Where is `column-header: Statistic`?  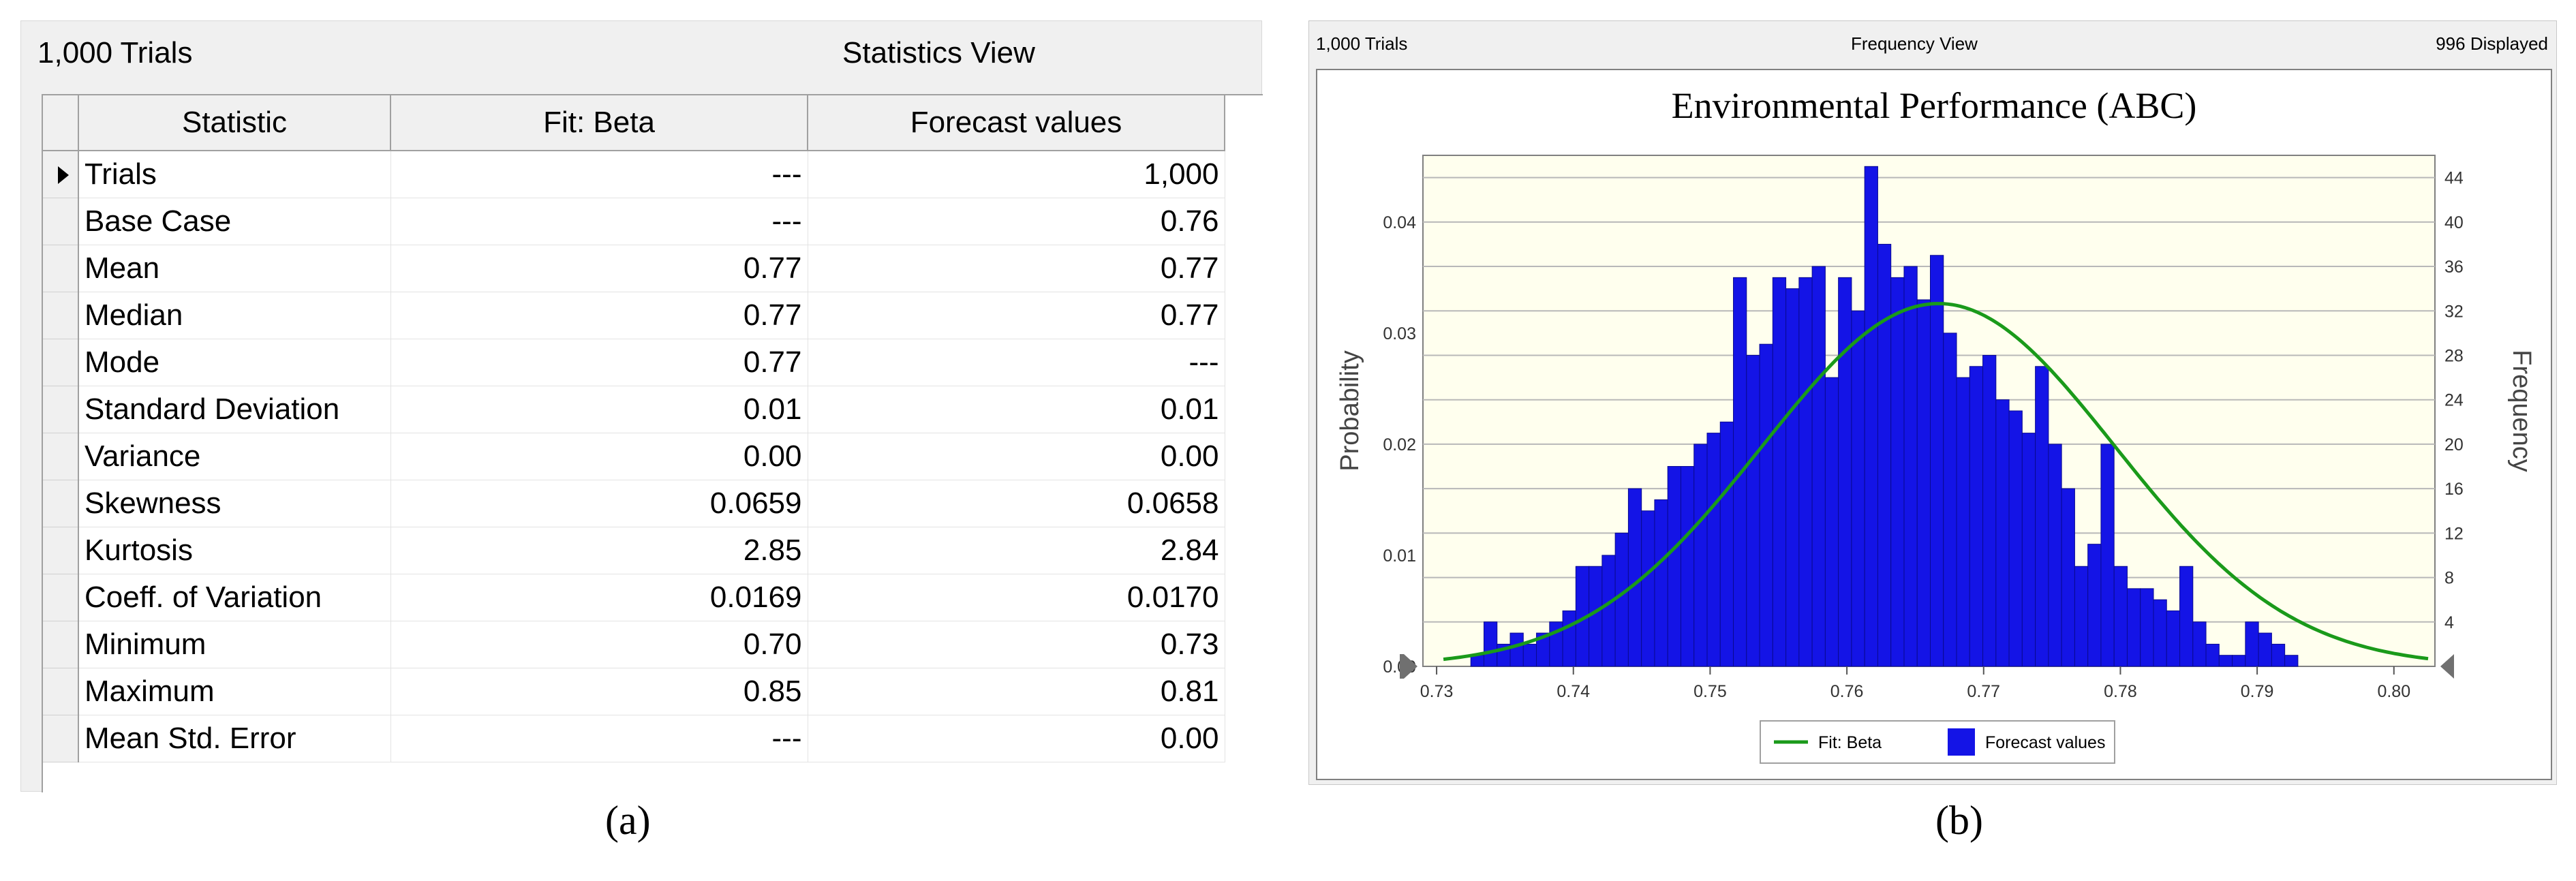
column-header: Statistic is located at coordinates (235, 123).